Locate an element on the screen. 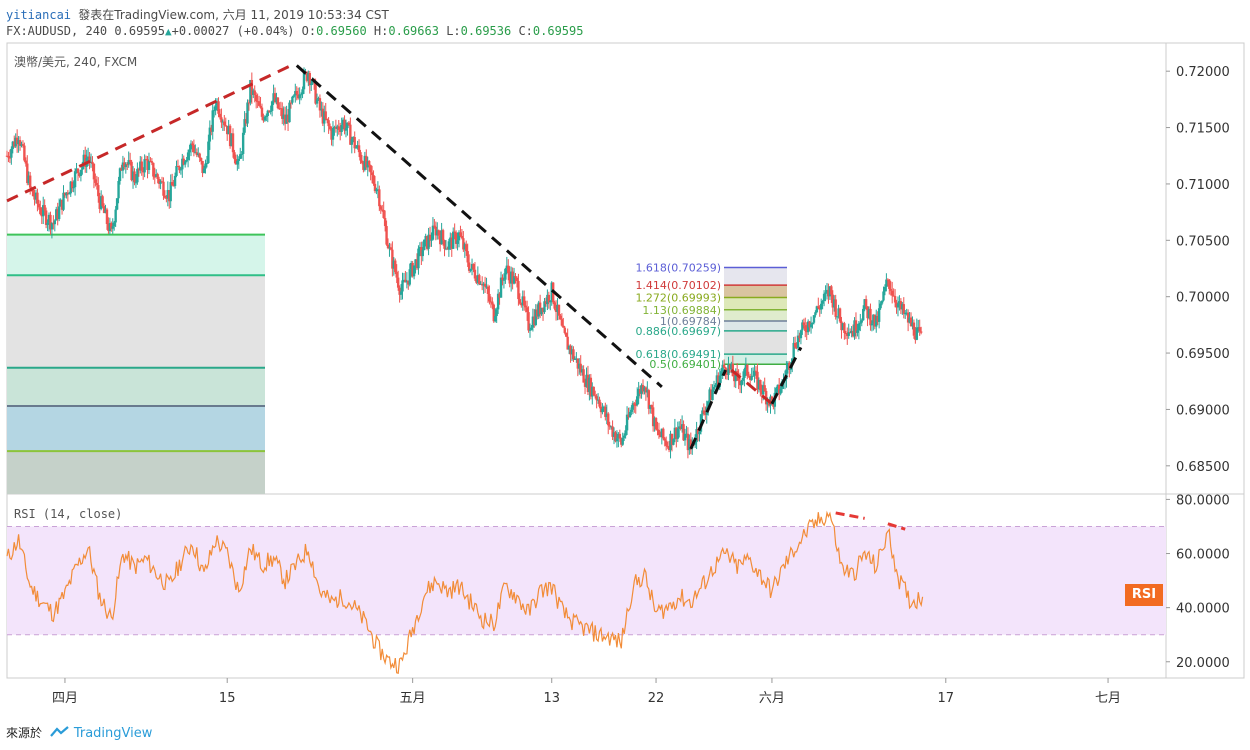 This screenshot has width=1250, height=750. fib-level-label: 1.414(0.70102) is located at coordinates (678, 285).